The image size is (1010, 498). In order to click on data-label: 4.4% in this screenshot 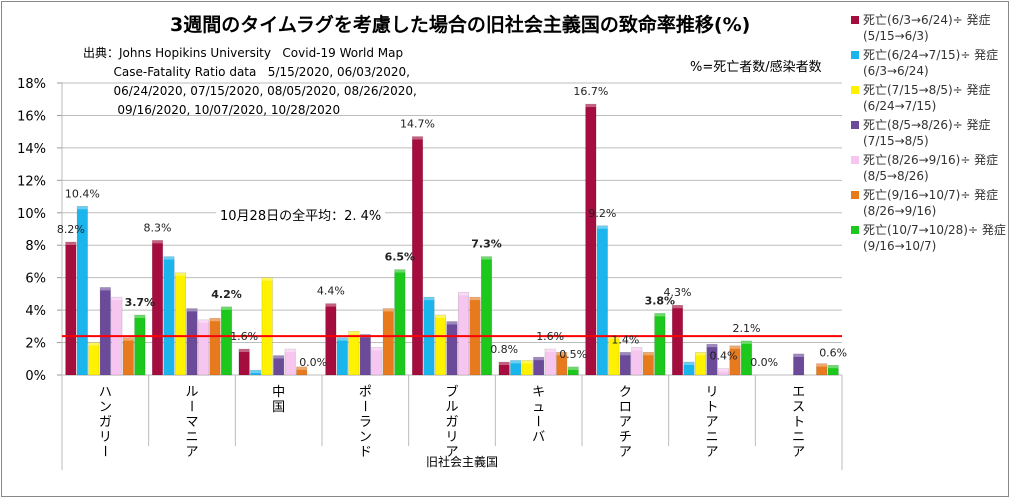, I will do `click(331, 291)`.